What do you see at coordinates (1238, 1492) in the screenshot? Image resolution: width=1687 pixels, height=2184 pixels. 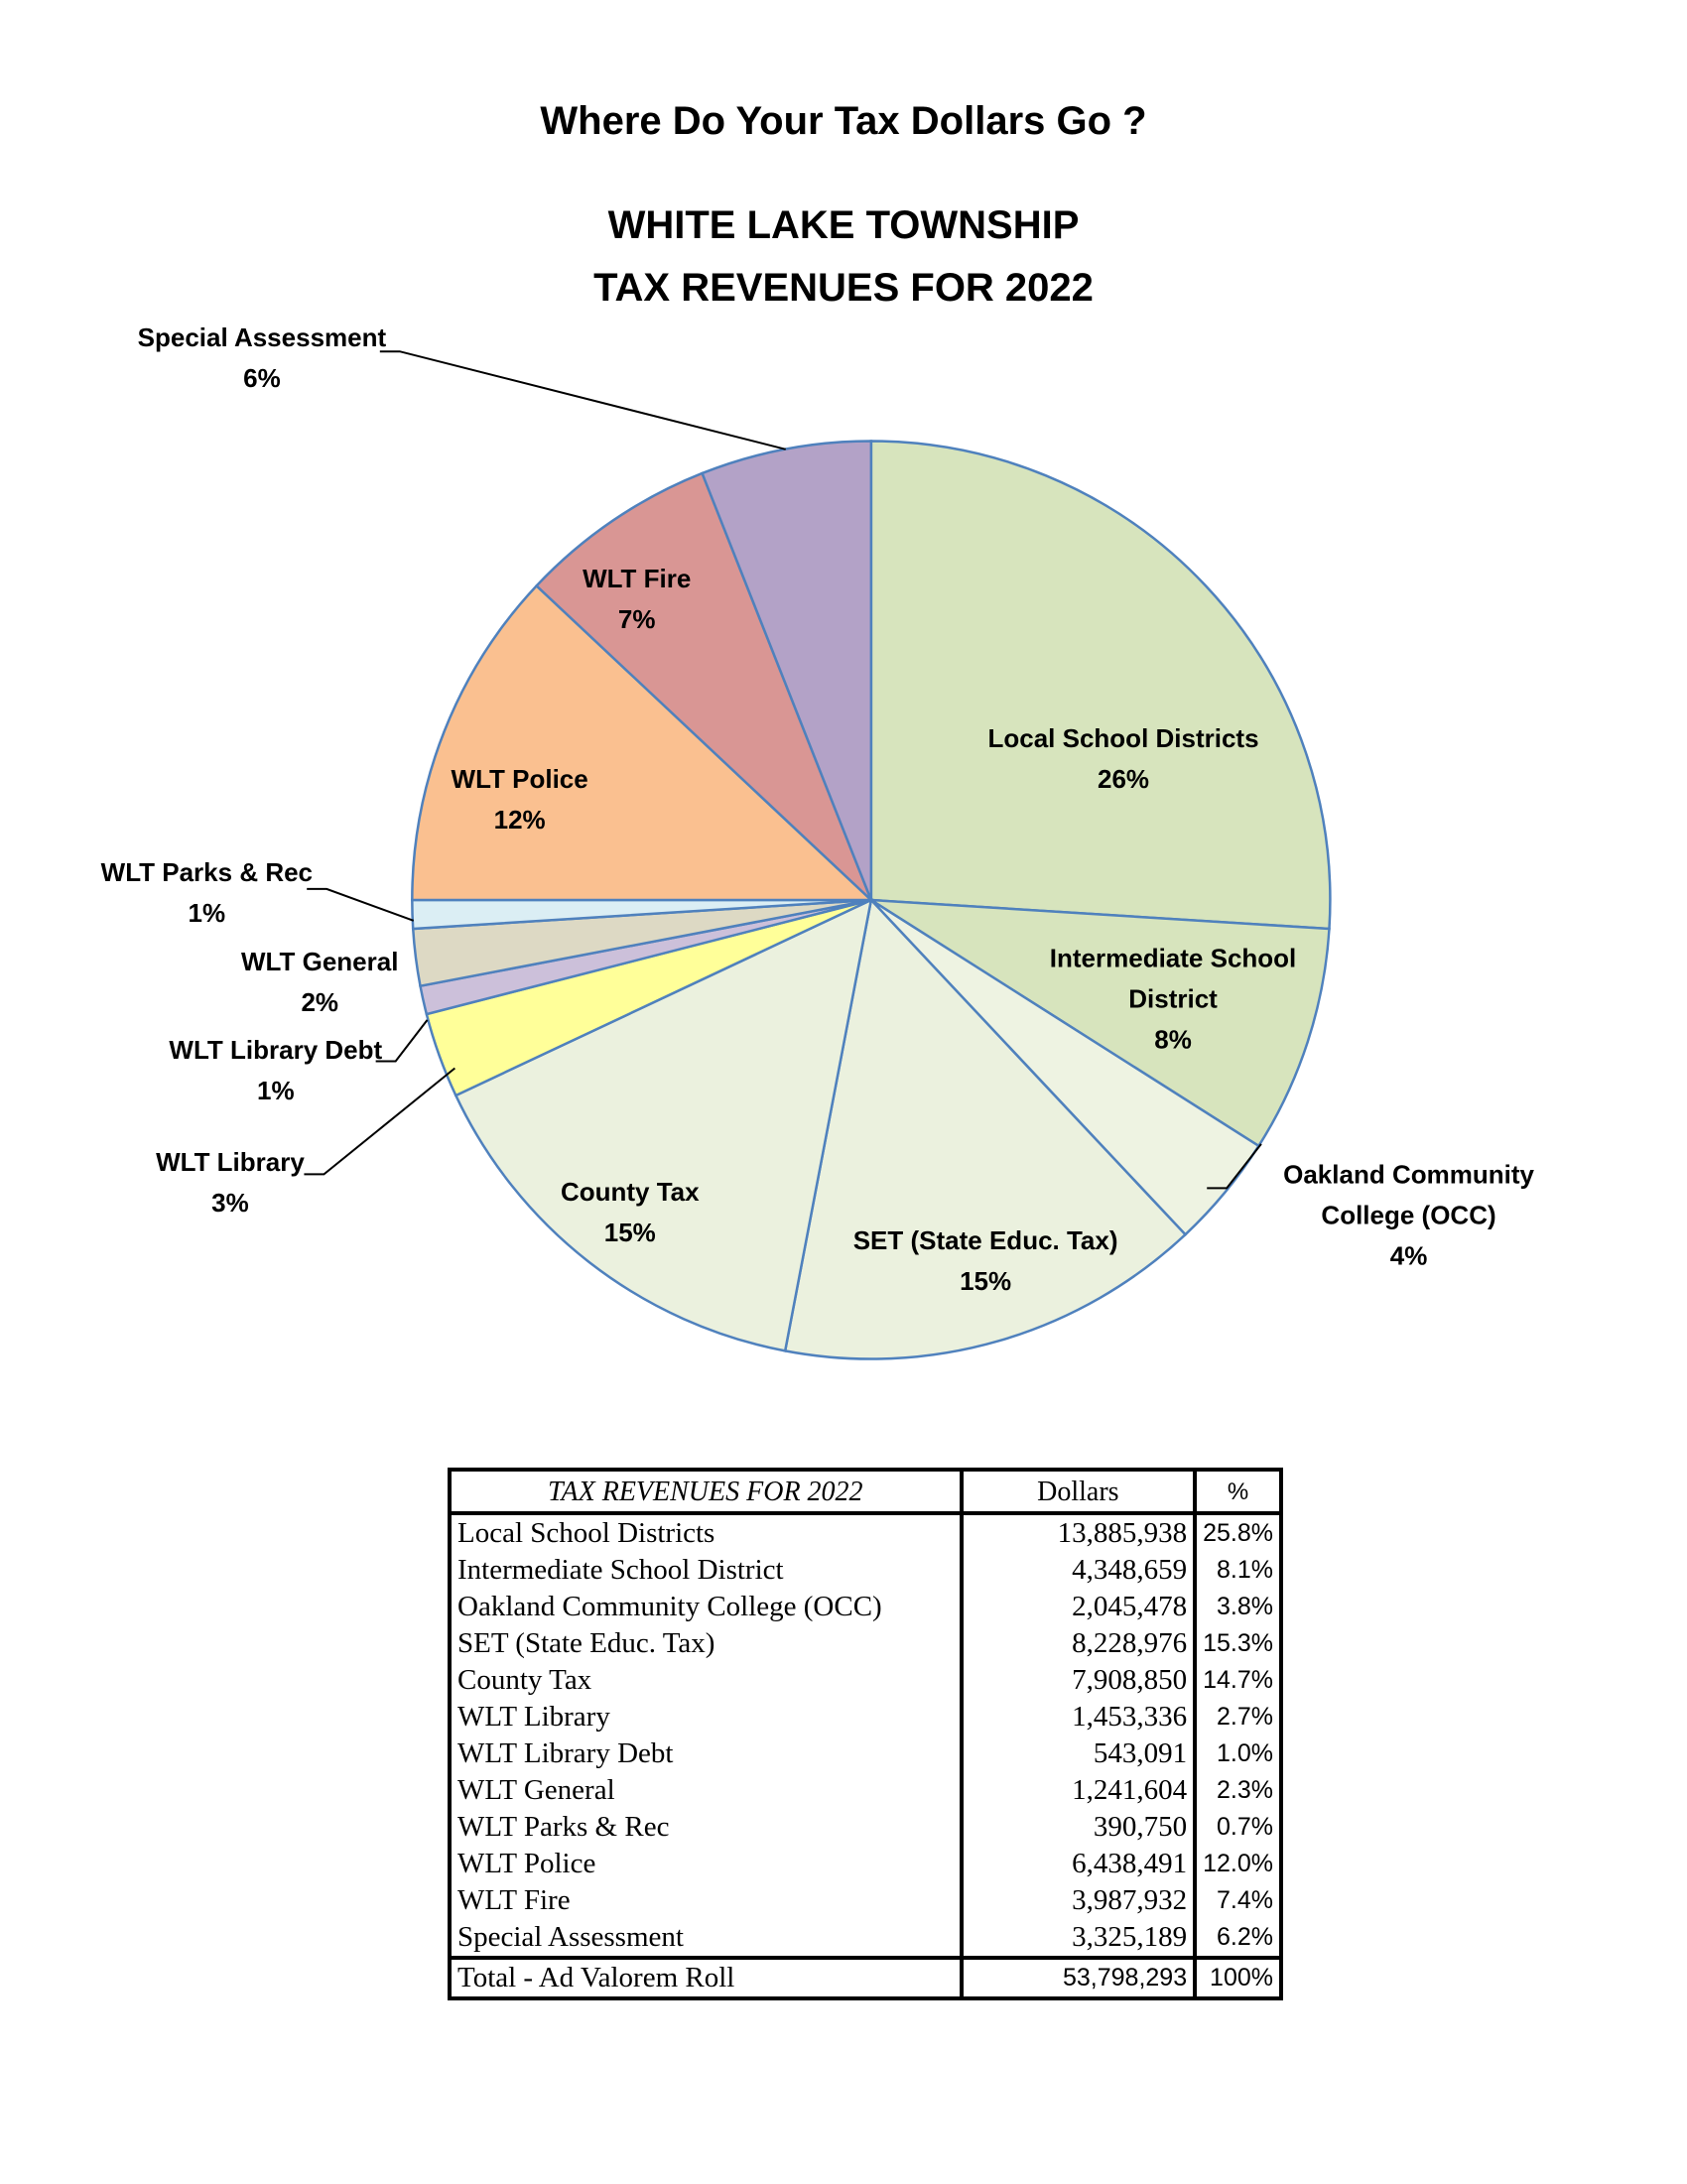 I see `column-header: %` at bounding box center [1238, 1492].